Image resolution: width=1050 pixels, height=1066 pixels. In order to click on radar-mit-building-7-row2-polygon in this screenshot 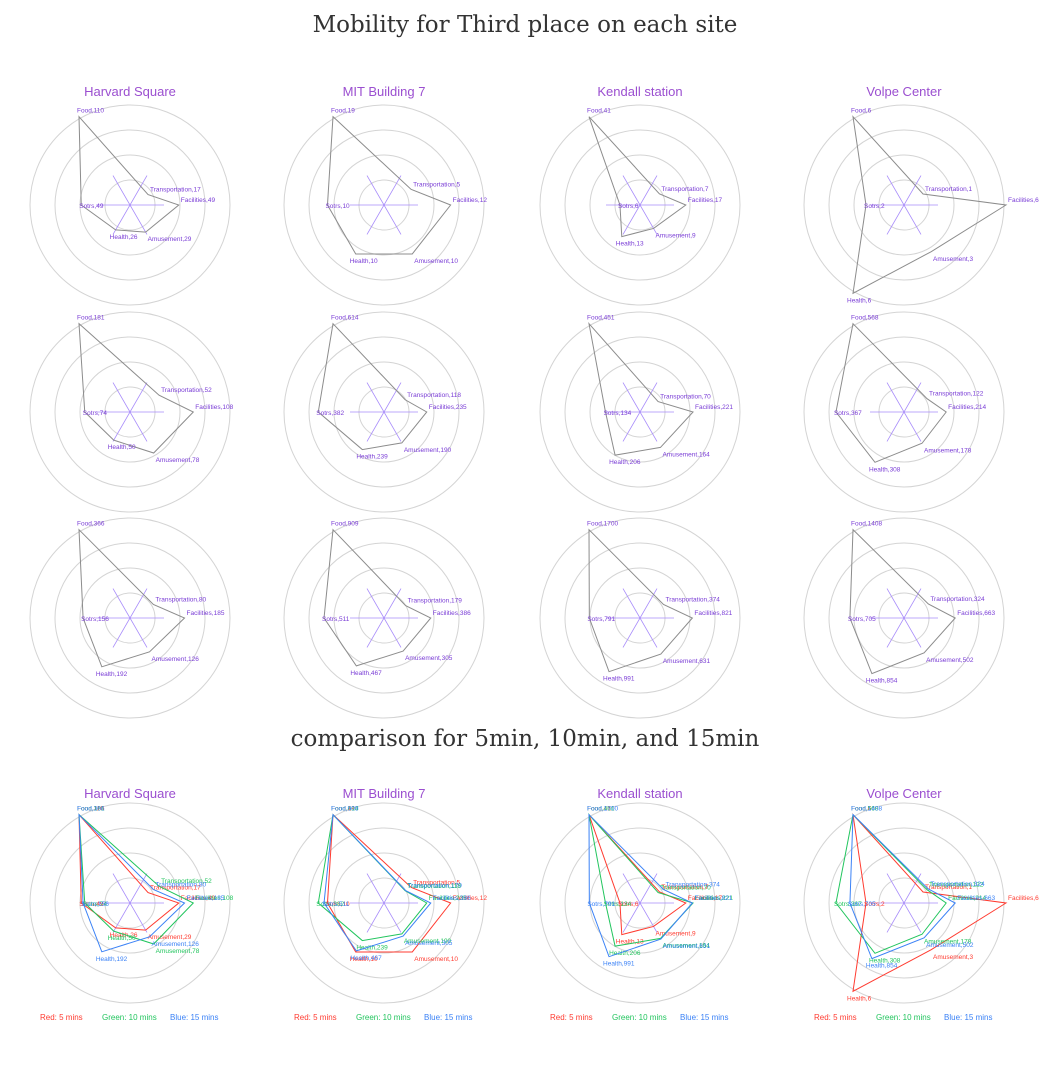, I will do `click(372, 386)`.